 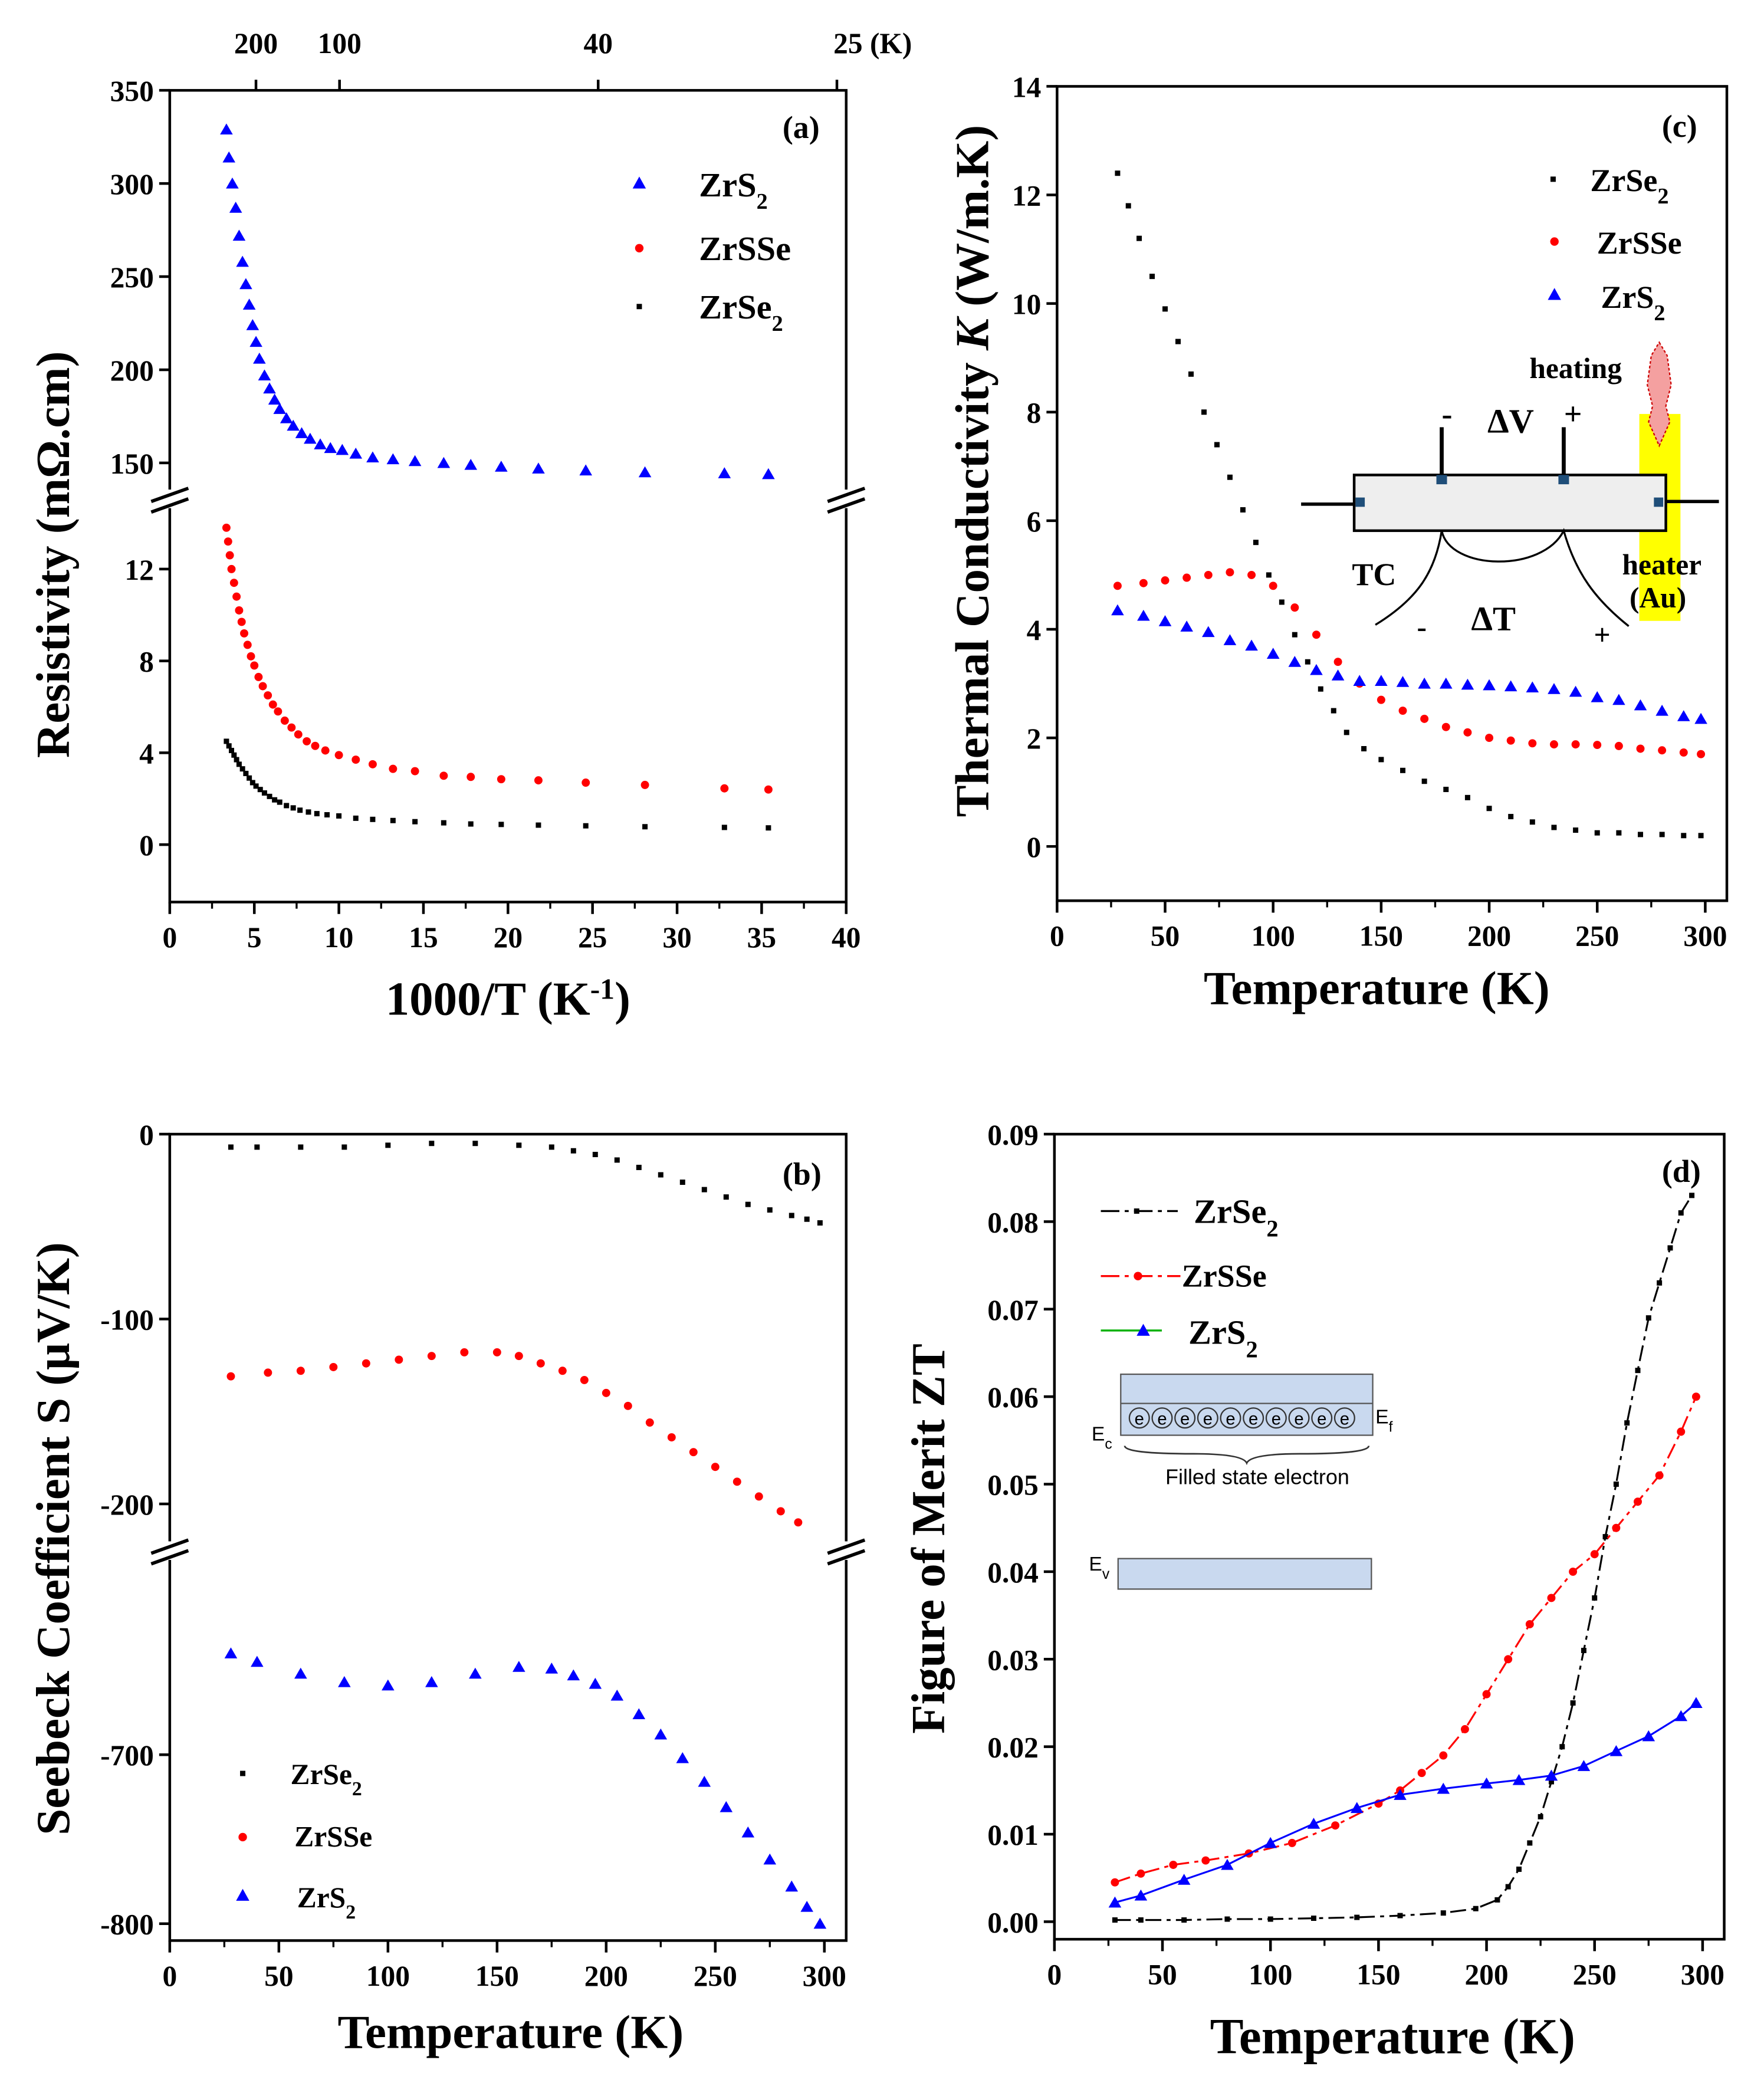 What do you see at coordinates (146, 753) in the screenshot?
I see `y-tick-label: 4` at bounding box center [146, 753].